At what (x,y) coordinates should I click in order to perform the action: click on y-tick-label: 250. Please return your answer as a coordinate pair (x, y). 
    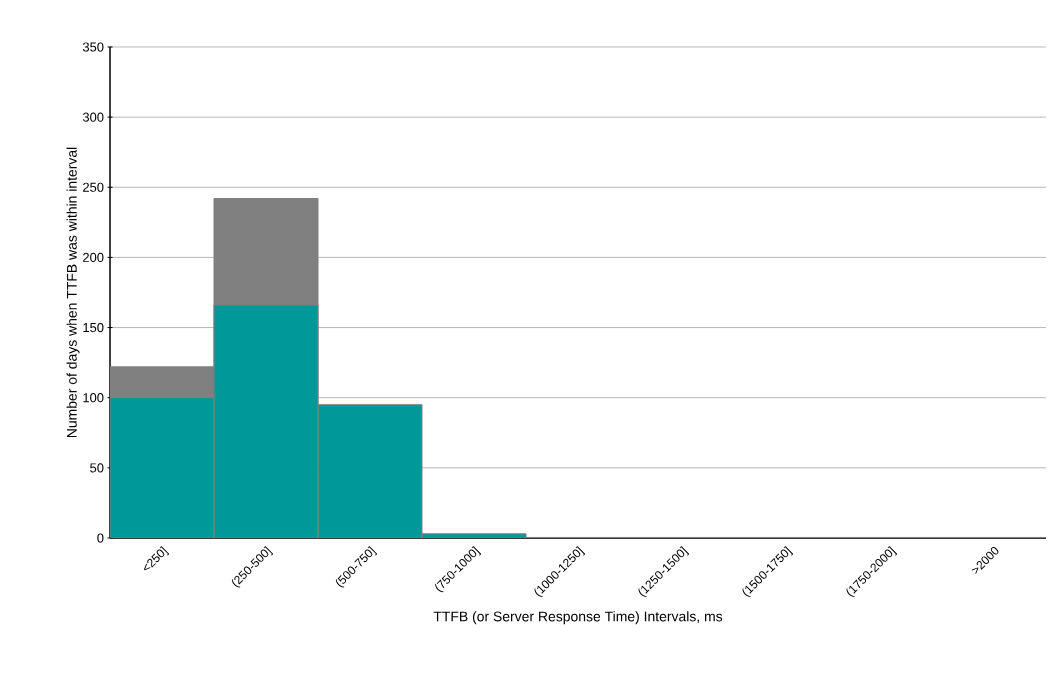
    Looking at the image, I should click on (93, 187).